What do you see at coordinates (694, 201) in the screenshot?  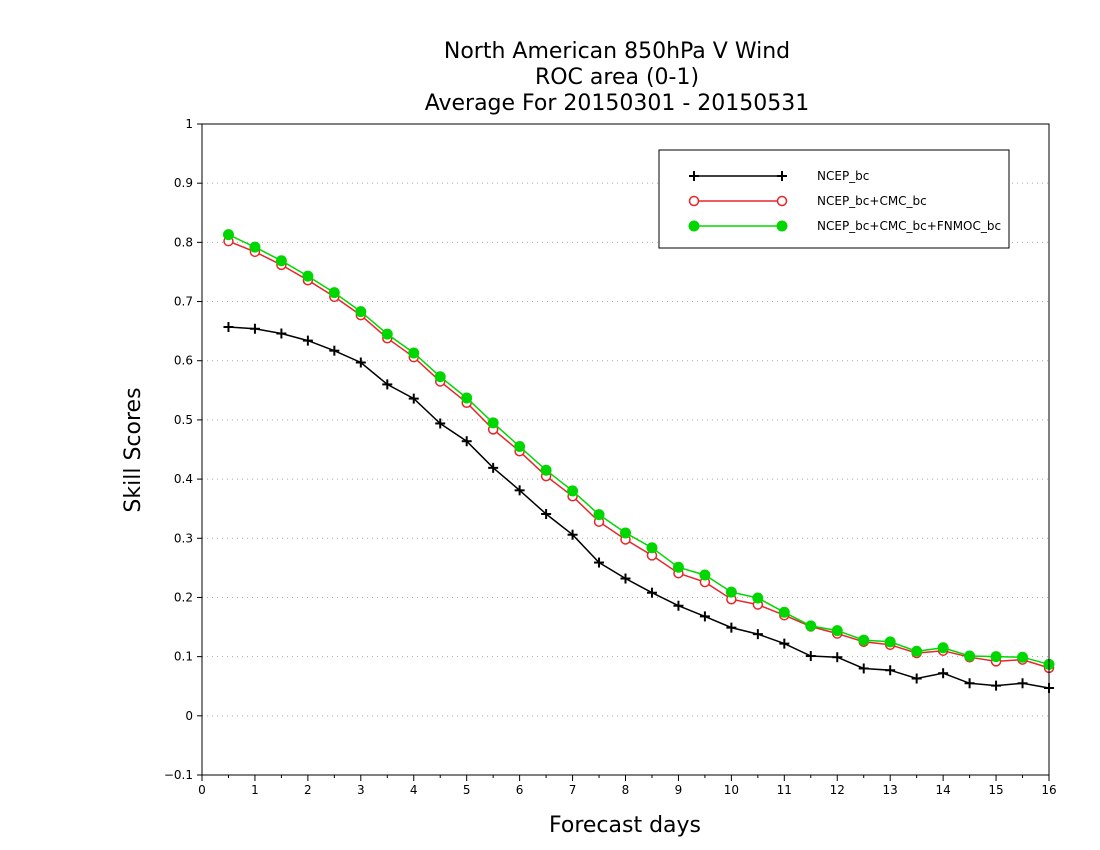 I see `legend-item-2-start-marker` at bounding box center [694, 201].